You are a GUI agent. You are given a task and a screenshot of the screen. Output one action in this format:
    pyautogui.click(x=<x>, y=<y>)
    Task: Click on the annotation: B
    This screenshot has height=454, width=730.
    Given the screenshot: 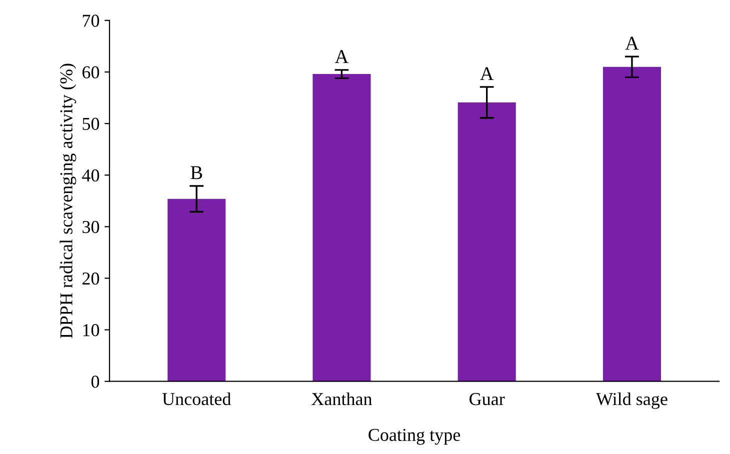 What is the action you would take?
    pyautogui.click(x=196, y=173)
    